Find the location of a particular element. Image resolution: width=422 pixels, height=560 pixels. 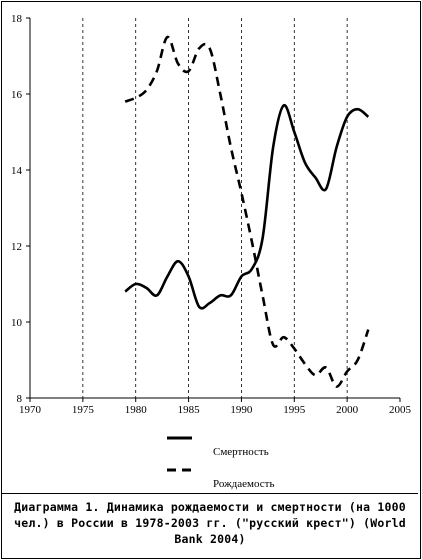

x-tick-label-2000: 2000 is located at coordinates (347, 410).